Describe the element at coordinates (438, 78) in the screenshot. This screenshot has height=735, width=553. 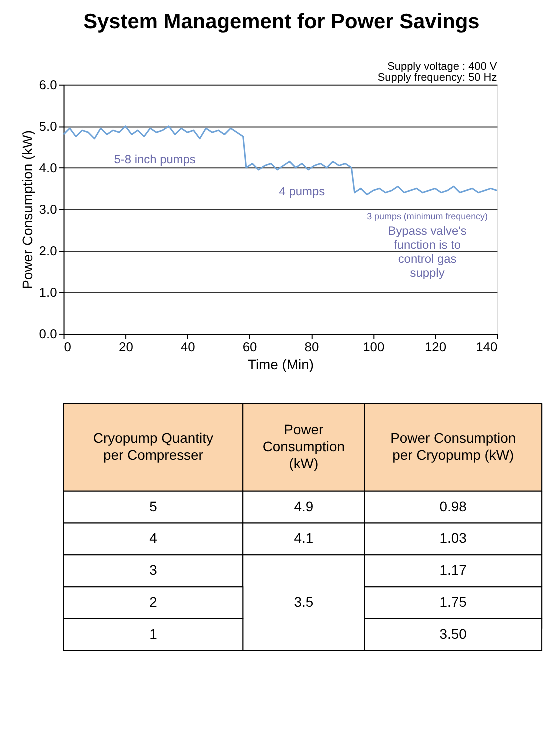
I see `text: Supply frequency: 50 Hz` at that location.